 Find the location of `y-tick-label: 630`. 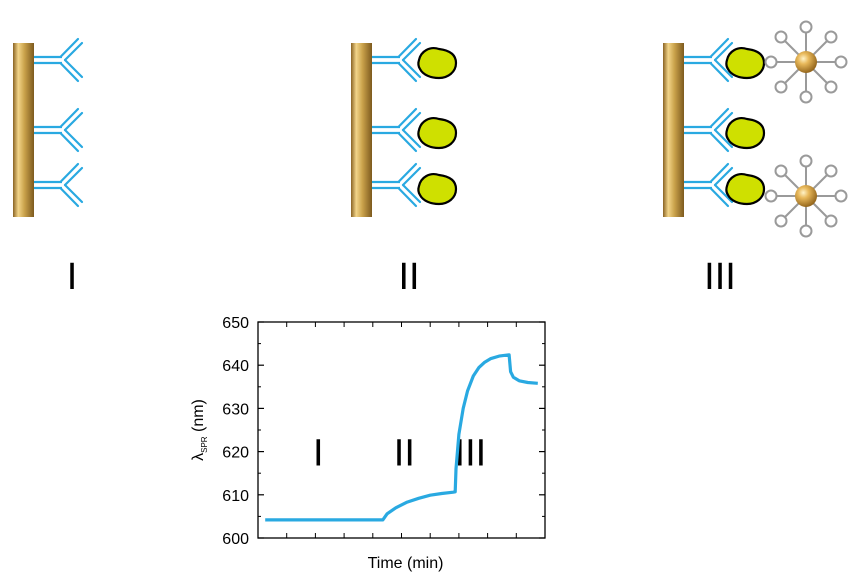

y-tick-label: 630 is located at coordinates (235, 409).